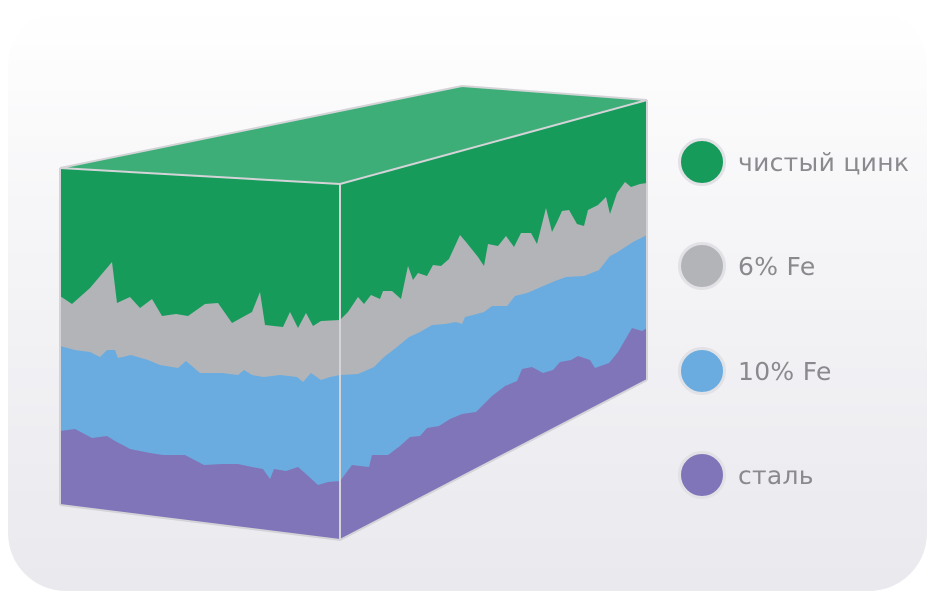  I want to click on legend-label: 6% Fe, so click(777, 266).